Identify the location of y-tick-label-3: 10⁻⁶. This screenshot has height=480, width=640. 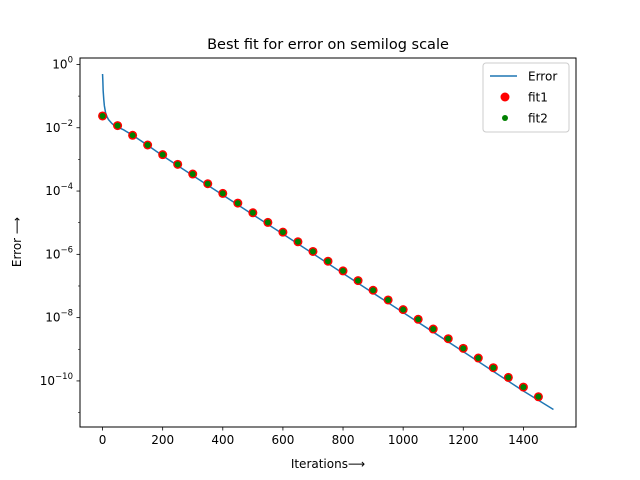
(59, 253).